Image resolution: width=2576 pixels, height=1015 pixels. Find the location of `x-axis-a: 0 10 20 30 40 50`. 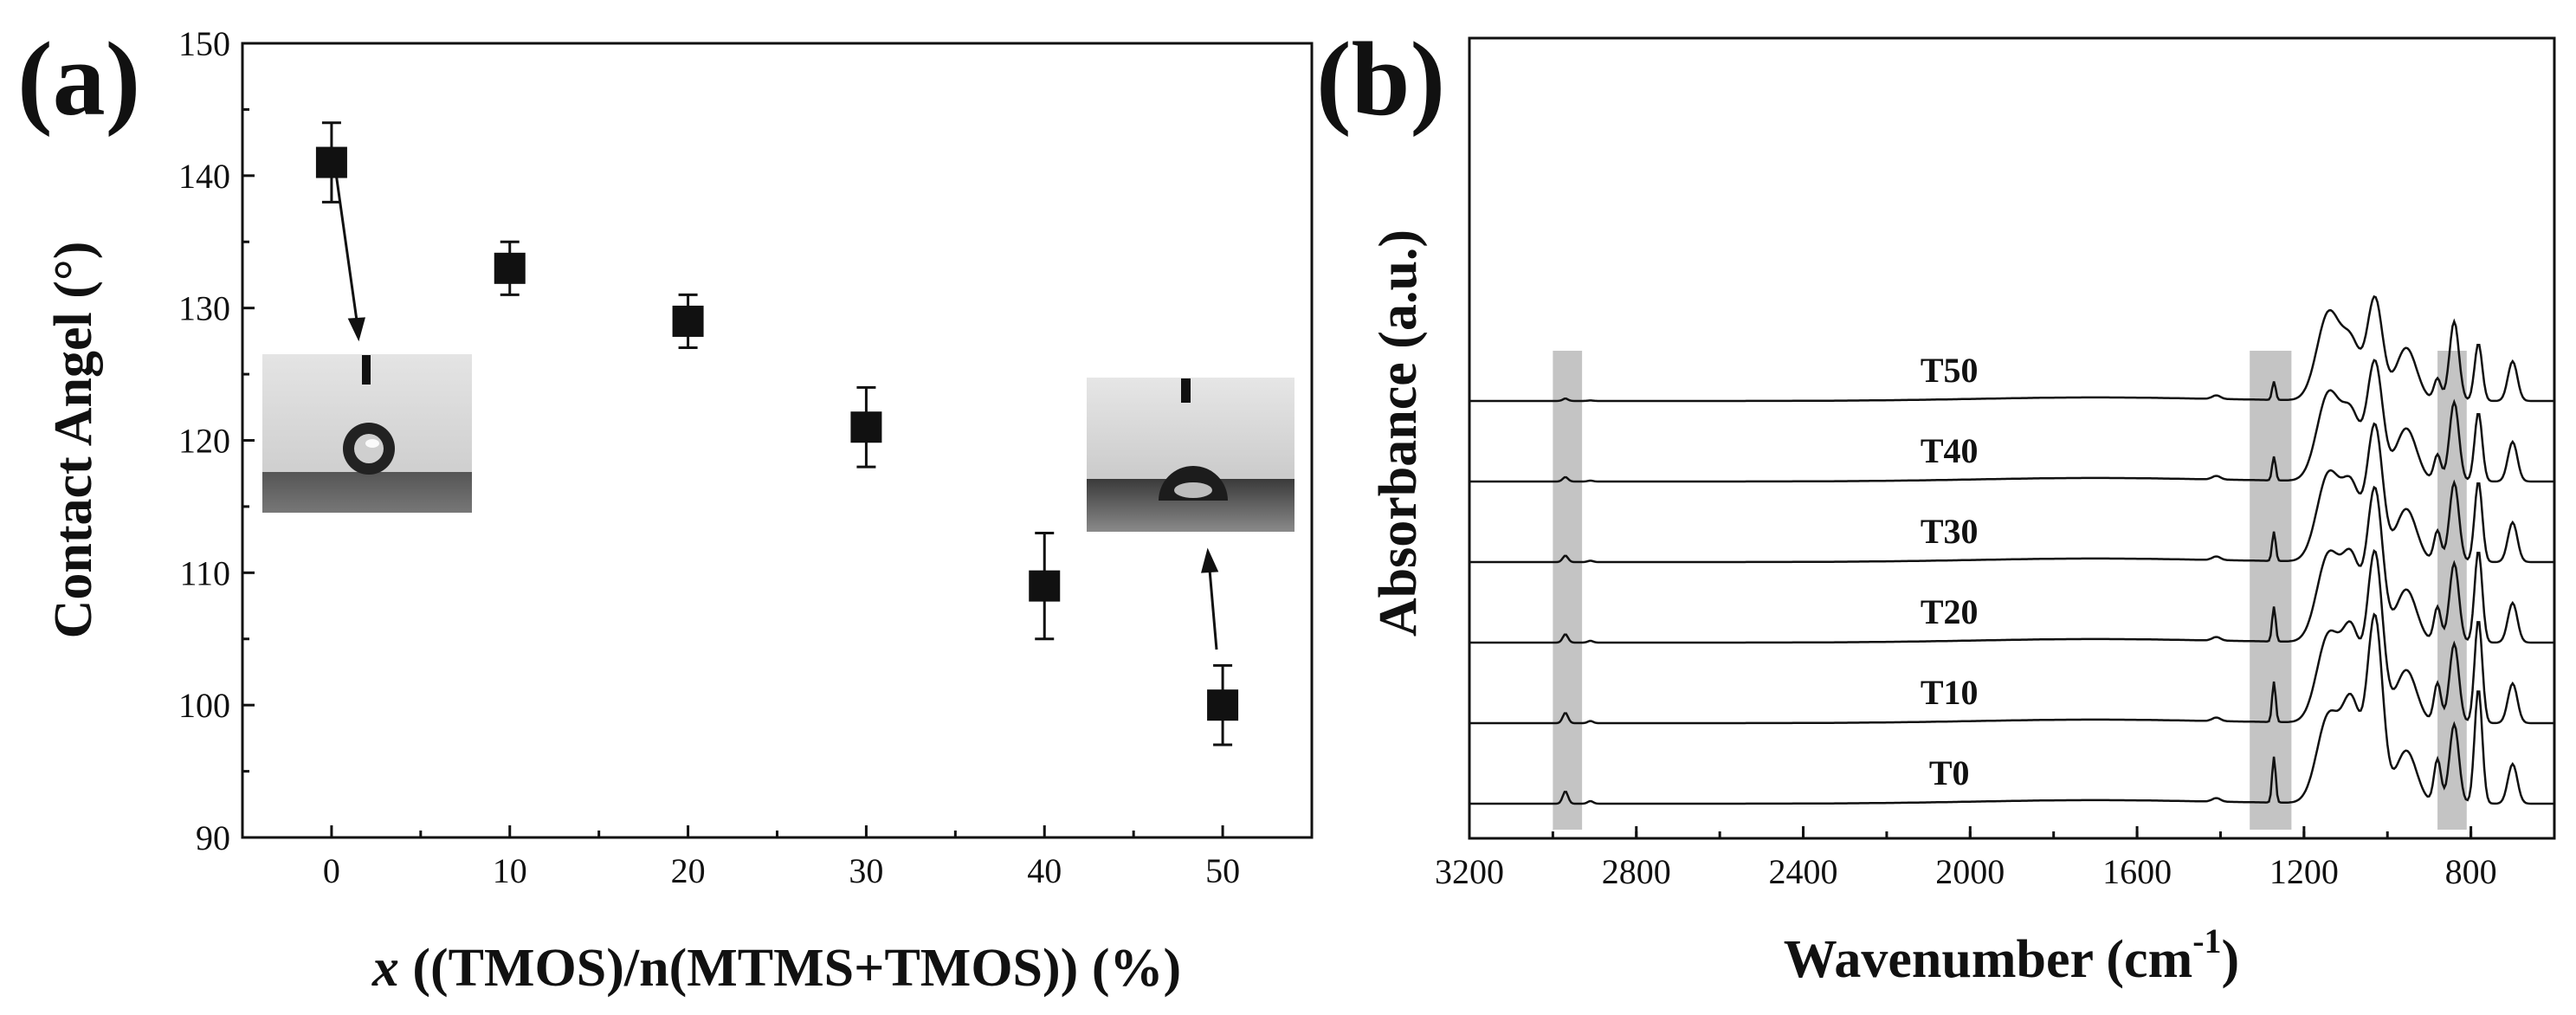

x-axis-a: 0 10 20 30 40 50 is located at coordinates (777, 857).